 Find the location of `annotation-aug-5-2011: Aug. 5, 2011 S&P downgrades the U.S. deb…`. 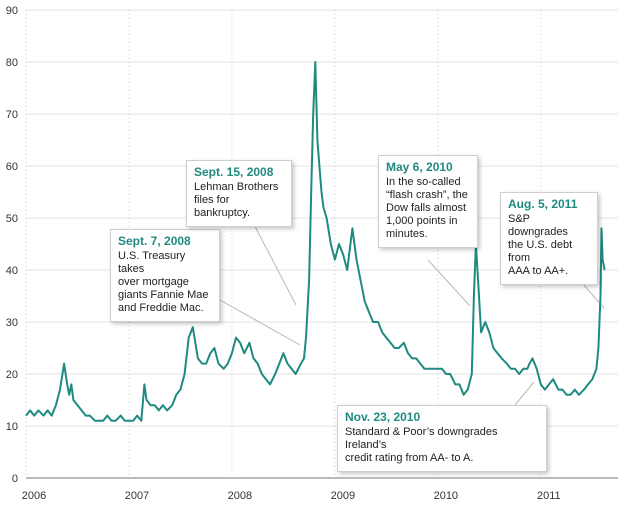

annotation-aug-5-2011: Aug. 5, 2011 S&P downgrades the U.S. deb… is located at coordinates (549, 238).